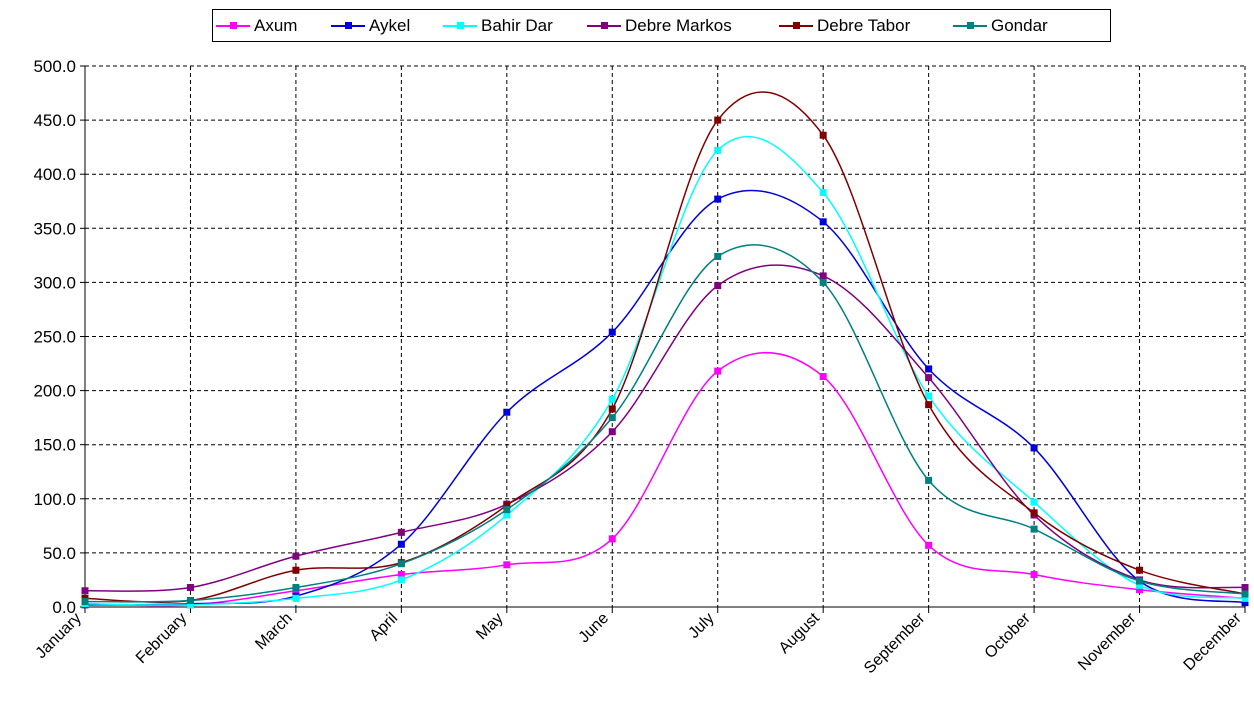  Describe the element at coordinates (276, 25) in the screenshot. I see `legend-label: Axum` at that location.